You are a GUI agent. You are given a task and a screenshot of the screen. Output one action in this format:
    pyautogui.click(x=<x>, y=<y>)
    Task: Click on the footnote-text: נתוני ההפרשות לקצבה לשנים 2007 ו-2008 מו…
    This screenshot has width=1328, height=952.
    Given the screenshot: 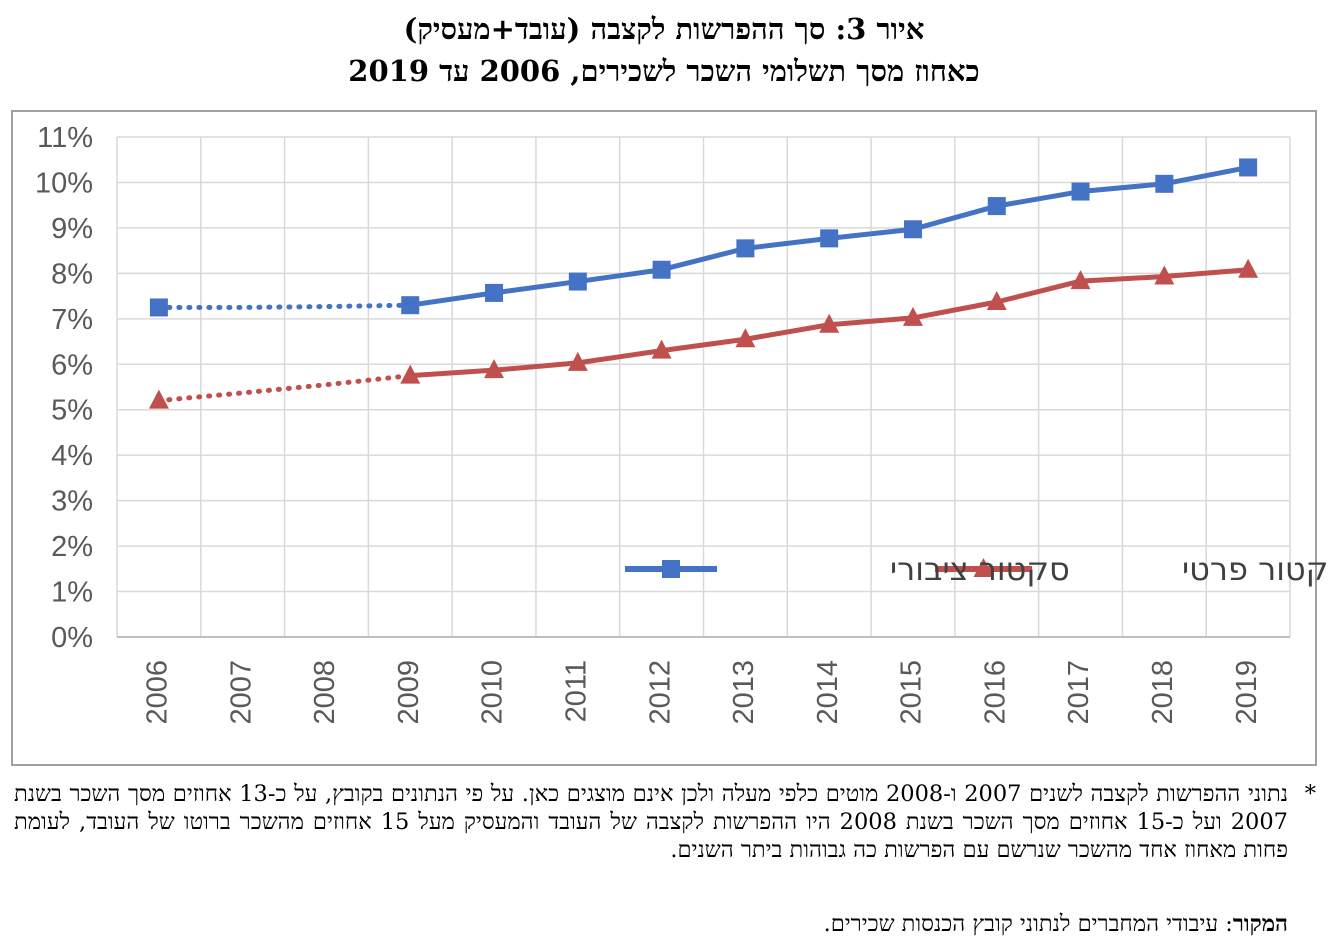 What is the action you would take?
    pyautogui.click(x=651, y=822)
    